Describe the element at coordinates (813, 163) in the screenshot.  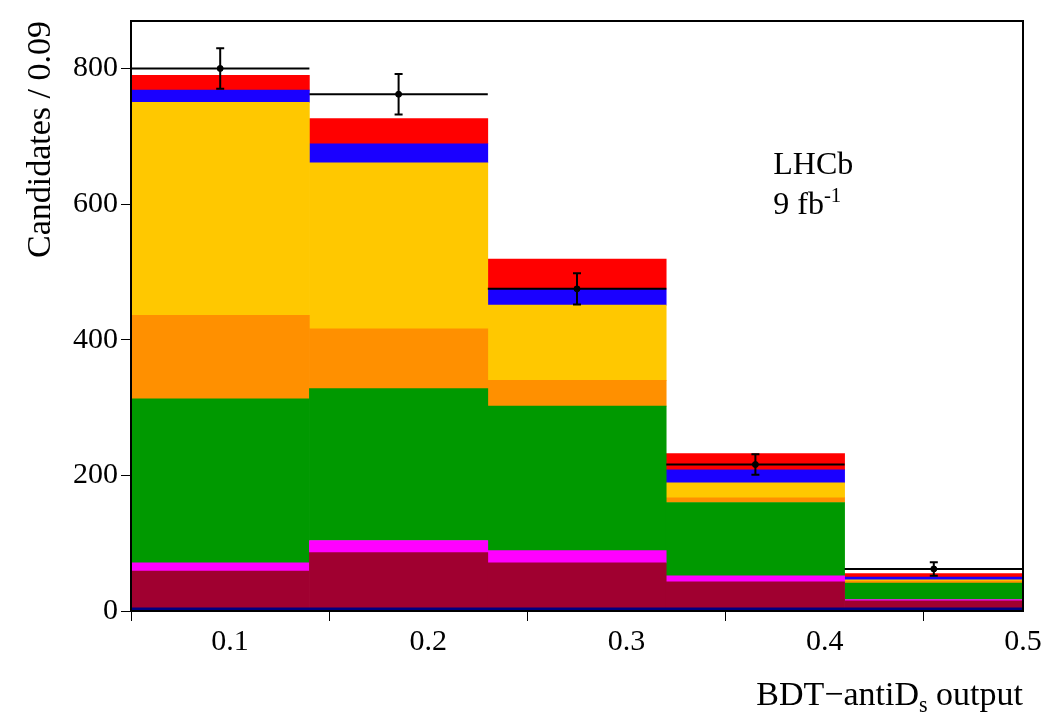
I see `annotation: LHCb` at that location.